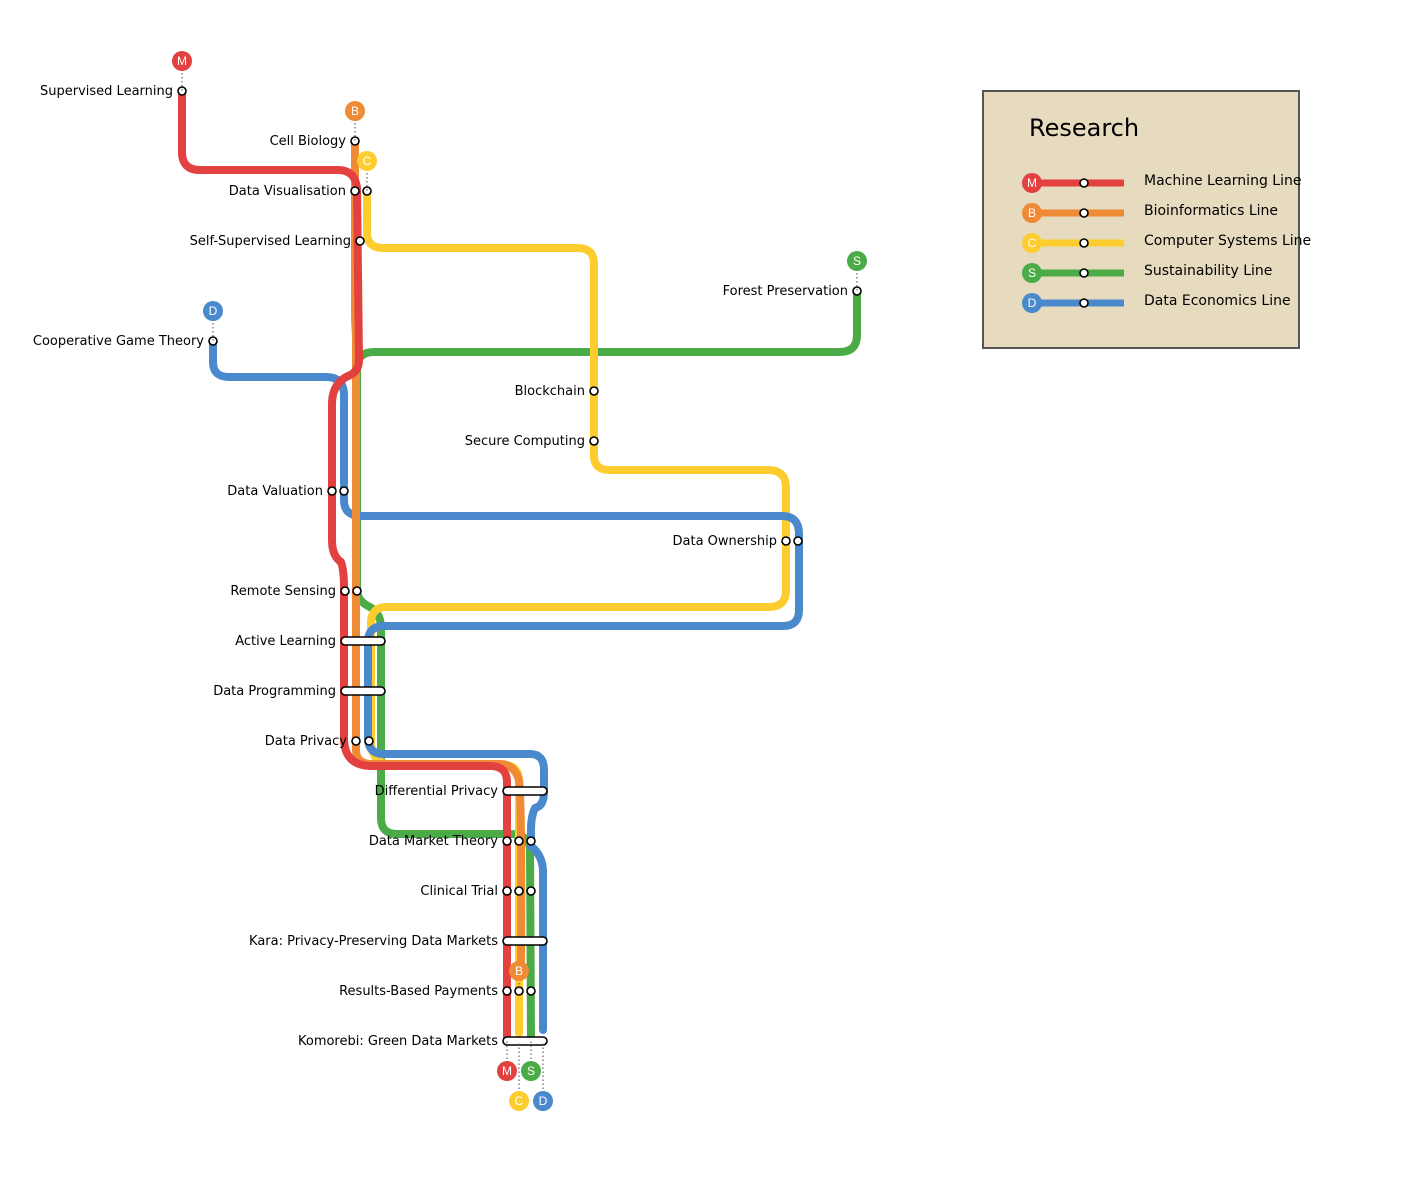  Describe the element at coordinates (519, 976) in the screenshot. I see `terminal-badge-B: B` at that location.